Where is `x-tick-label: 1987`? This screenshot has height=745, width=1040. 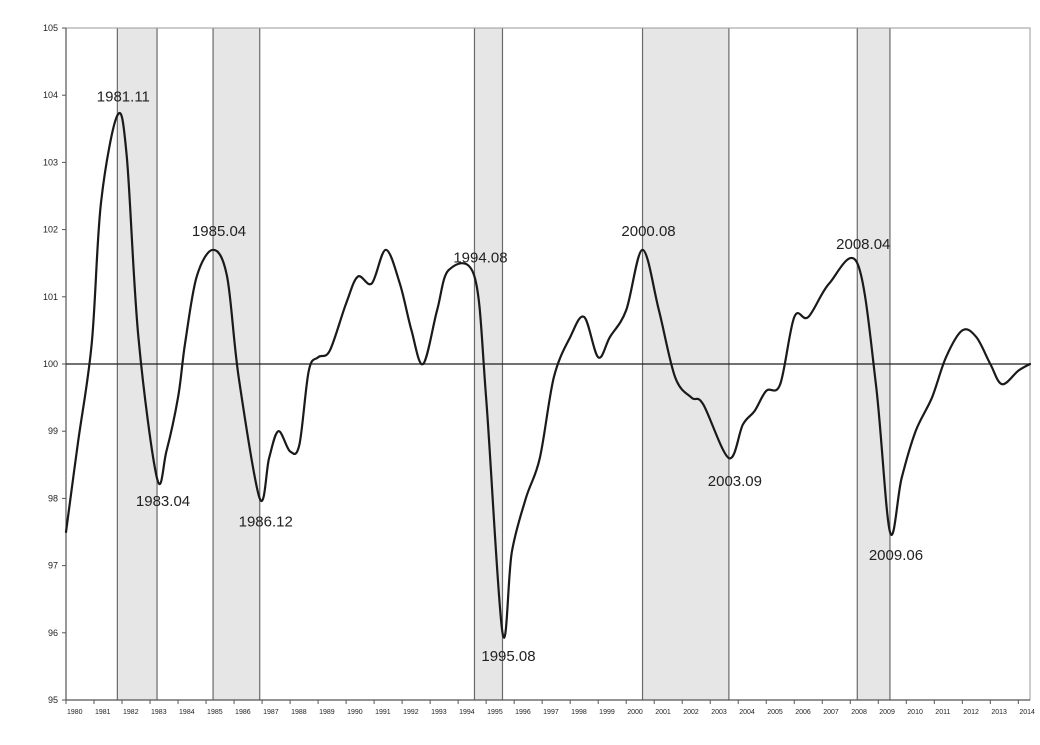 x-tick-label: 1987 is located at coordinates (271, 712).